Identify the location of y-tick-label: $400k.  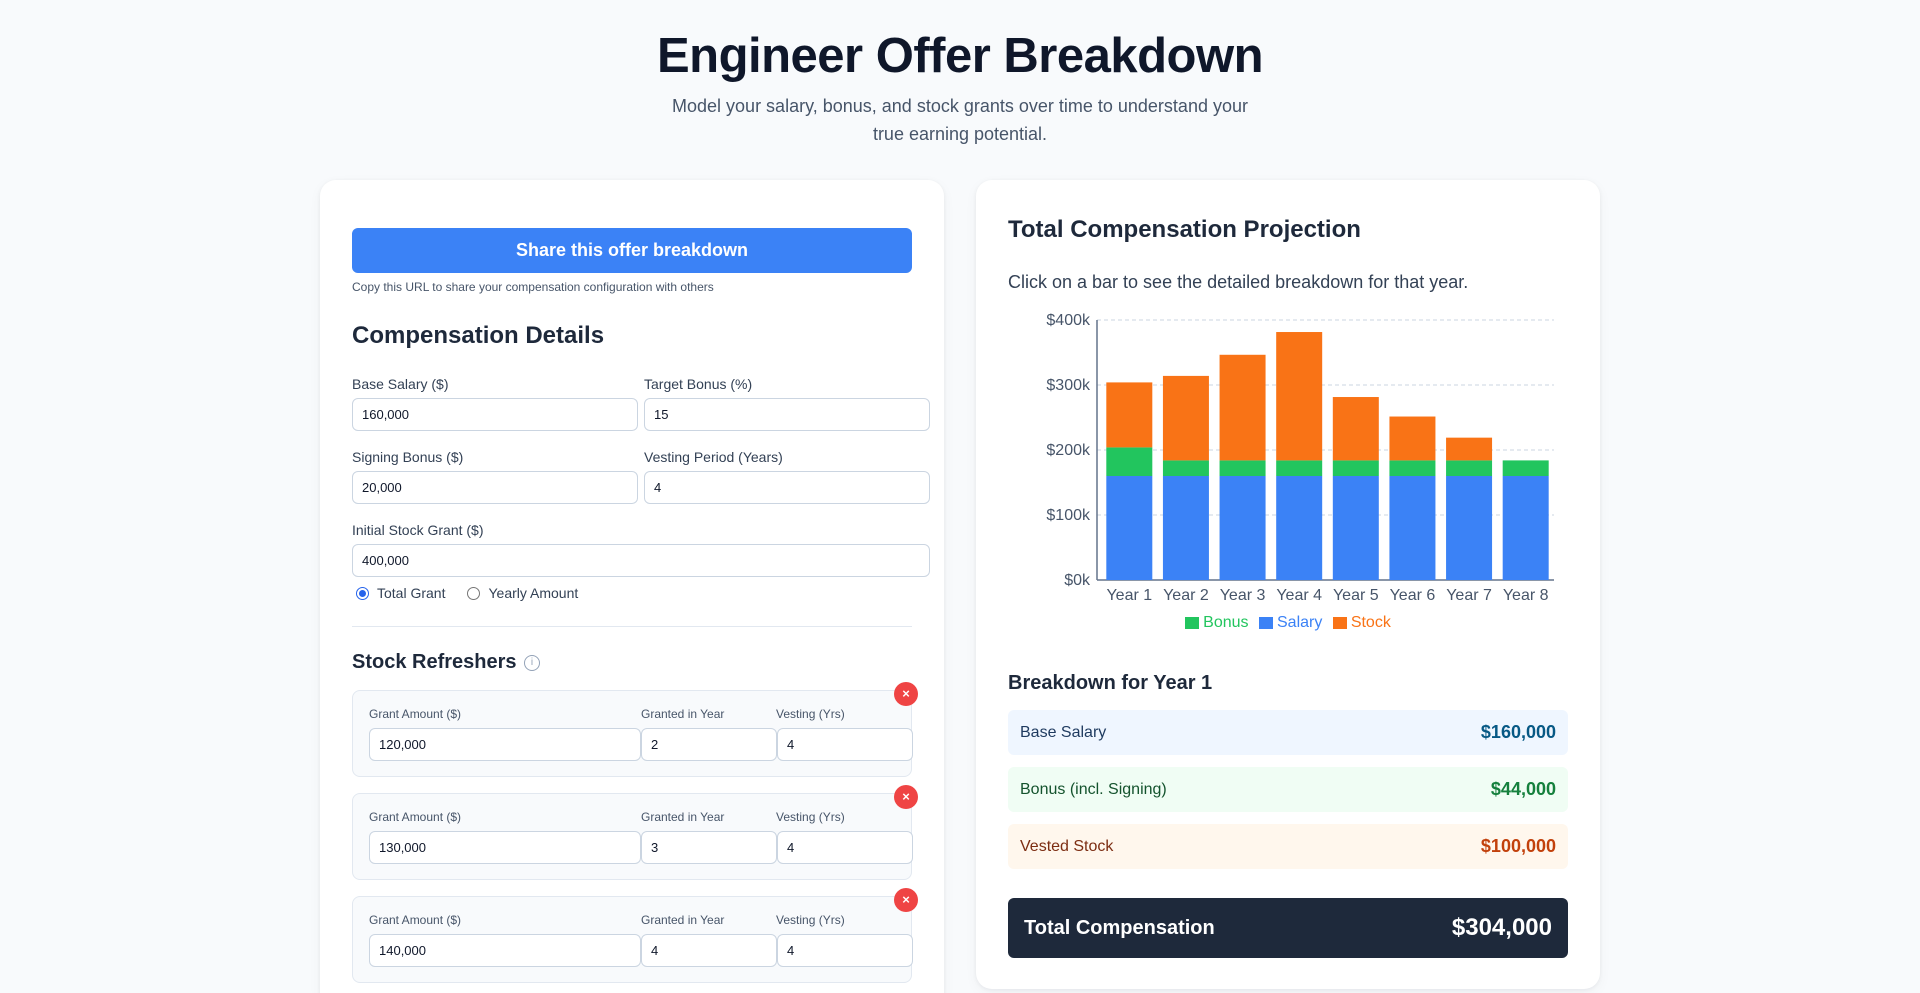
(1068, 320).